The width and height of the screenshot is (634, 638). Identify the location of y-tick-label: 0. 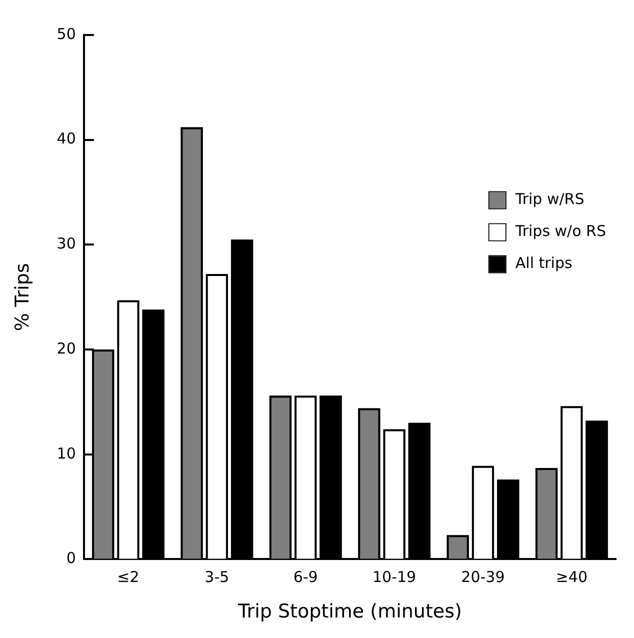
(71, 558).